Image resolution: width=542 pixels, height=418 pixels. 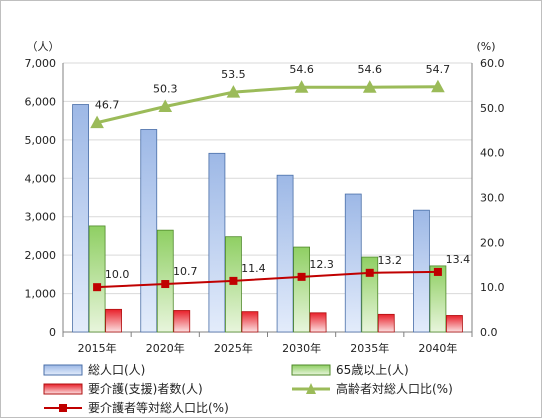 I want to click on y-left-tick-label: 5,000, so click(x=41, y=140).